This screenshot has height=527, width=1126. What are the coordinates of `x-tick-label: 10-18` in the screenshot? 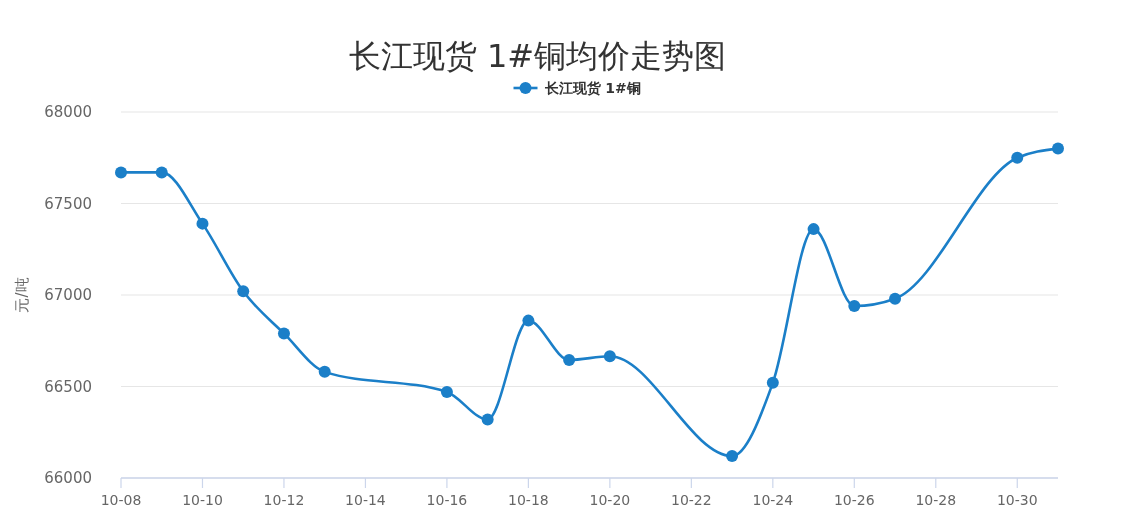 It's located at (528, 500).